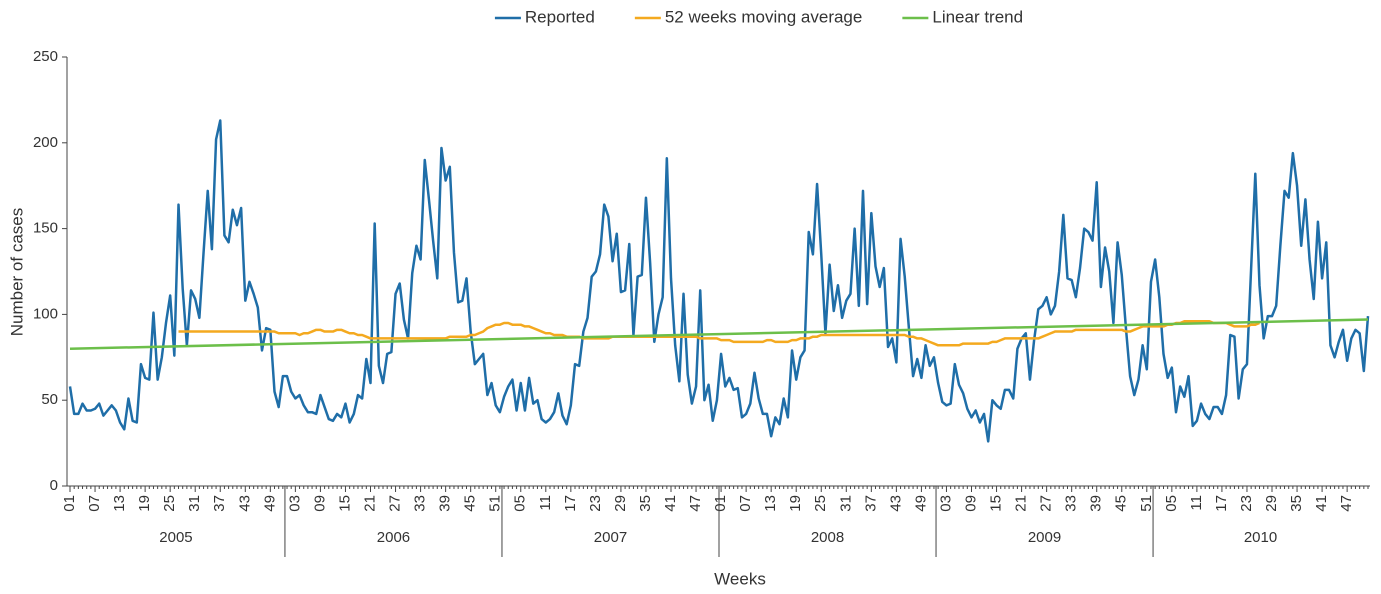  I want to click on y-tick-label: 200, so click(45, 142).